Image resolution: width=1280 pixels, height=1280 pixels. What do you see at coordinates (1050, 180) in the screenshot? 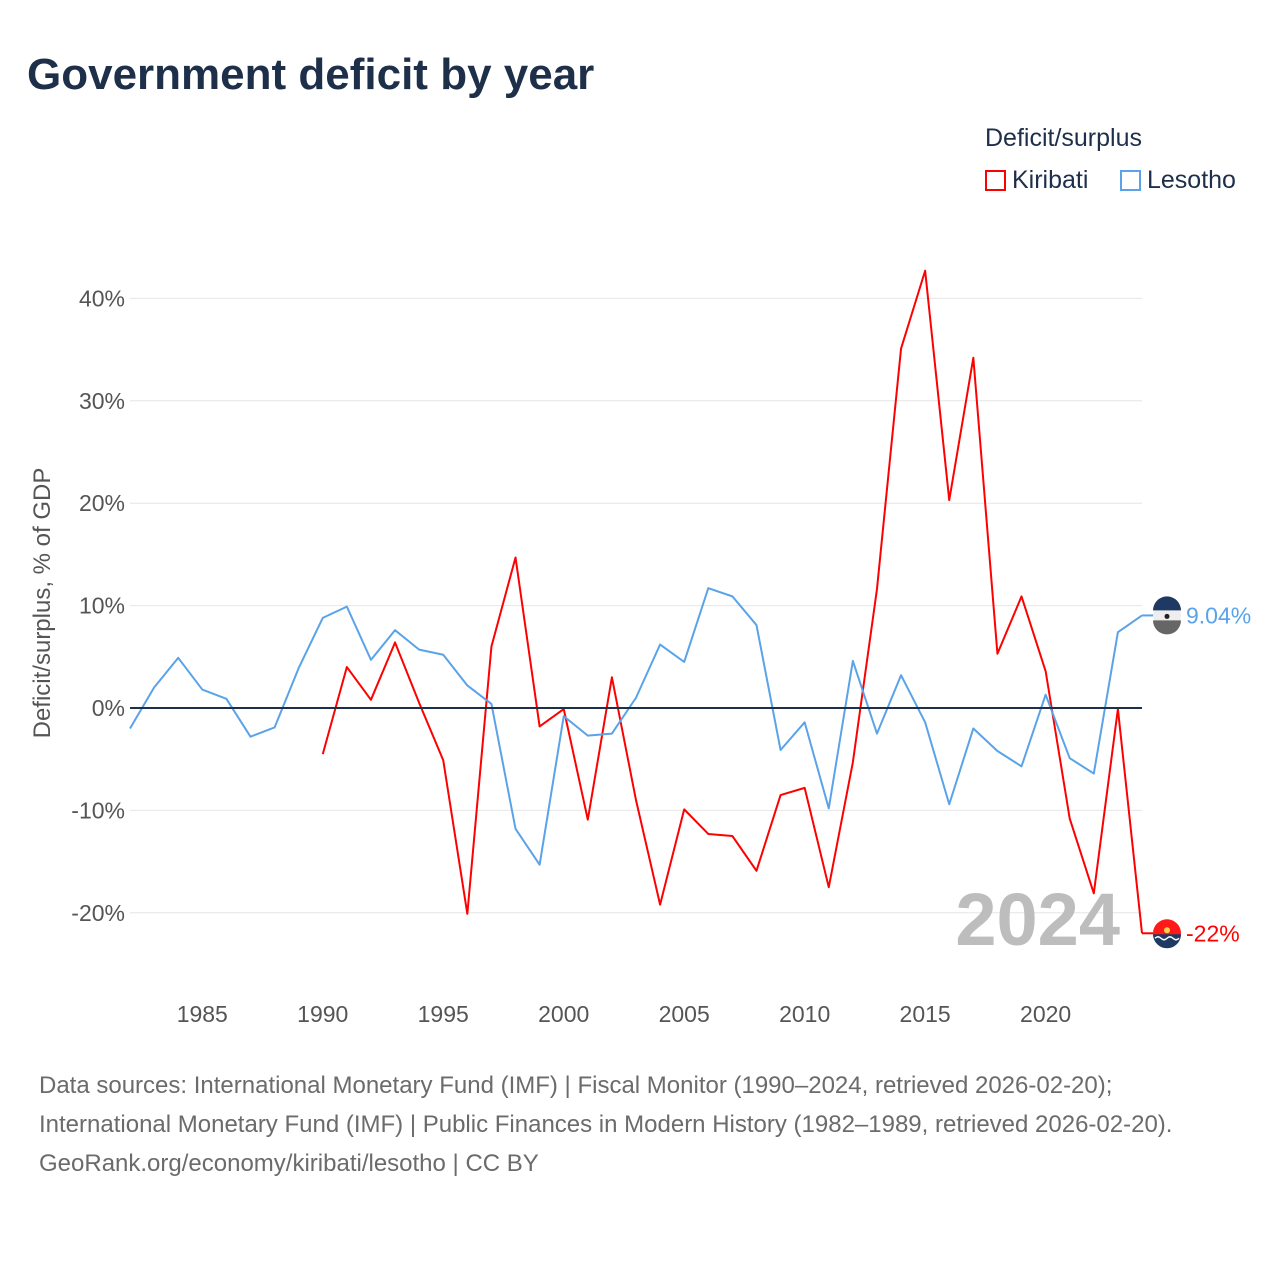
I see `legend-label: Kiribati` at bounding box center [1050, 180].